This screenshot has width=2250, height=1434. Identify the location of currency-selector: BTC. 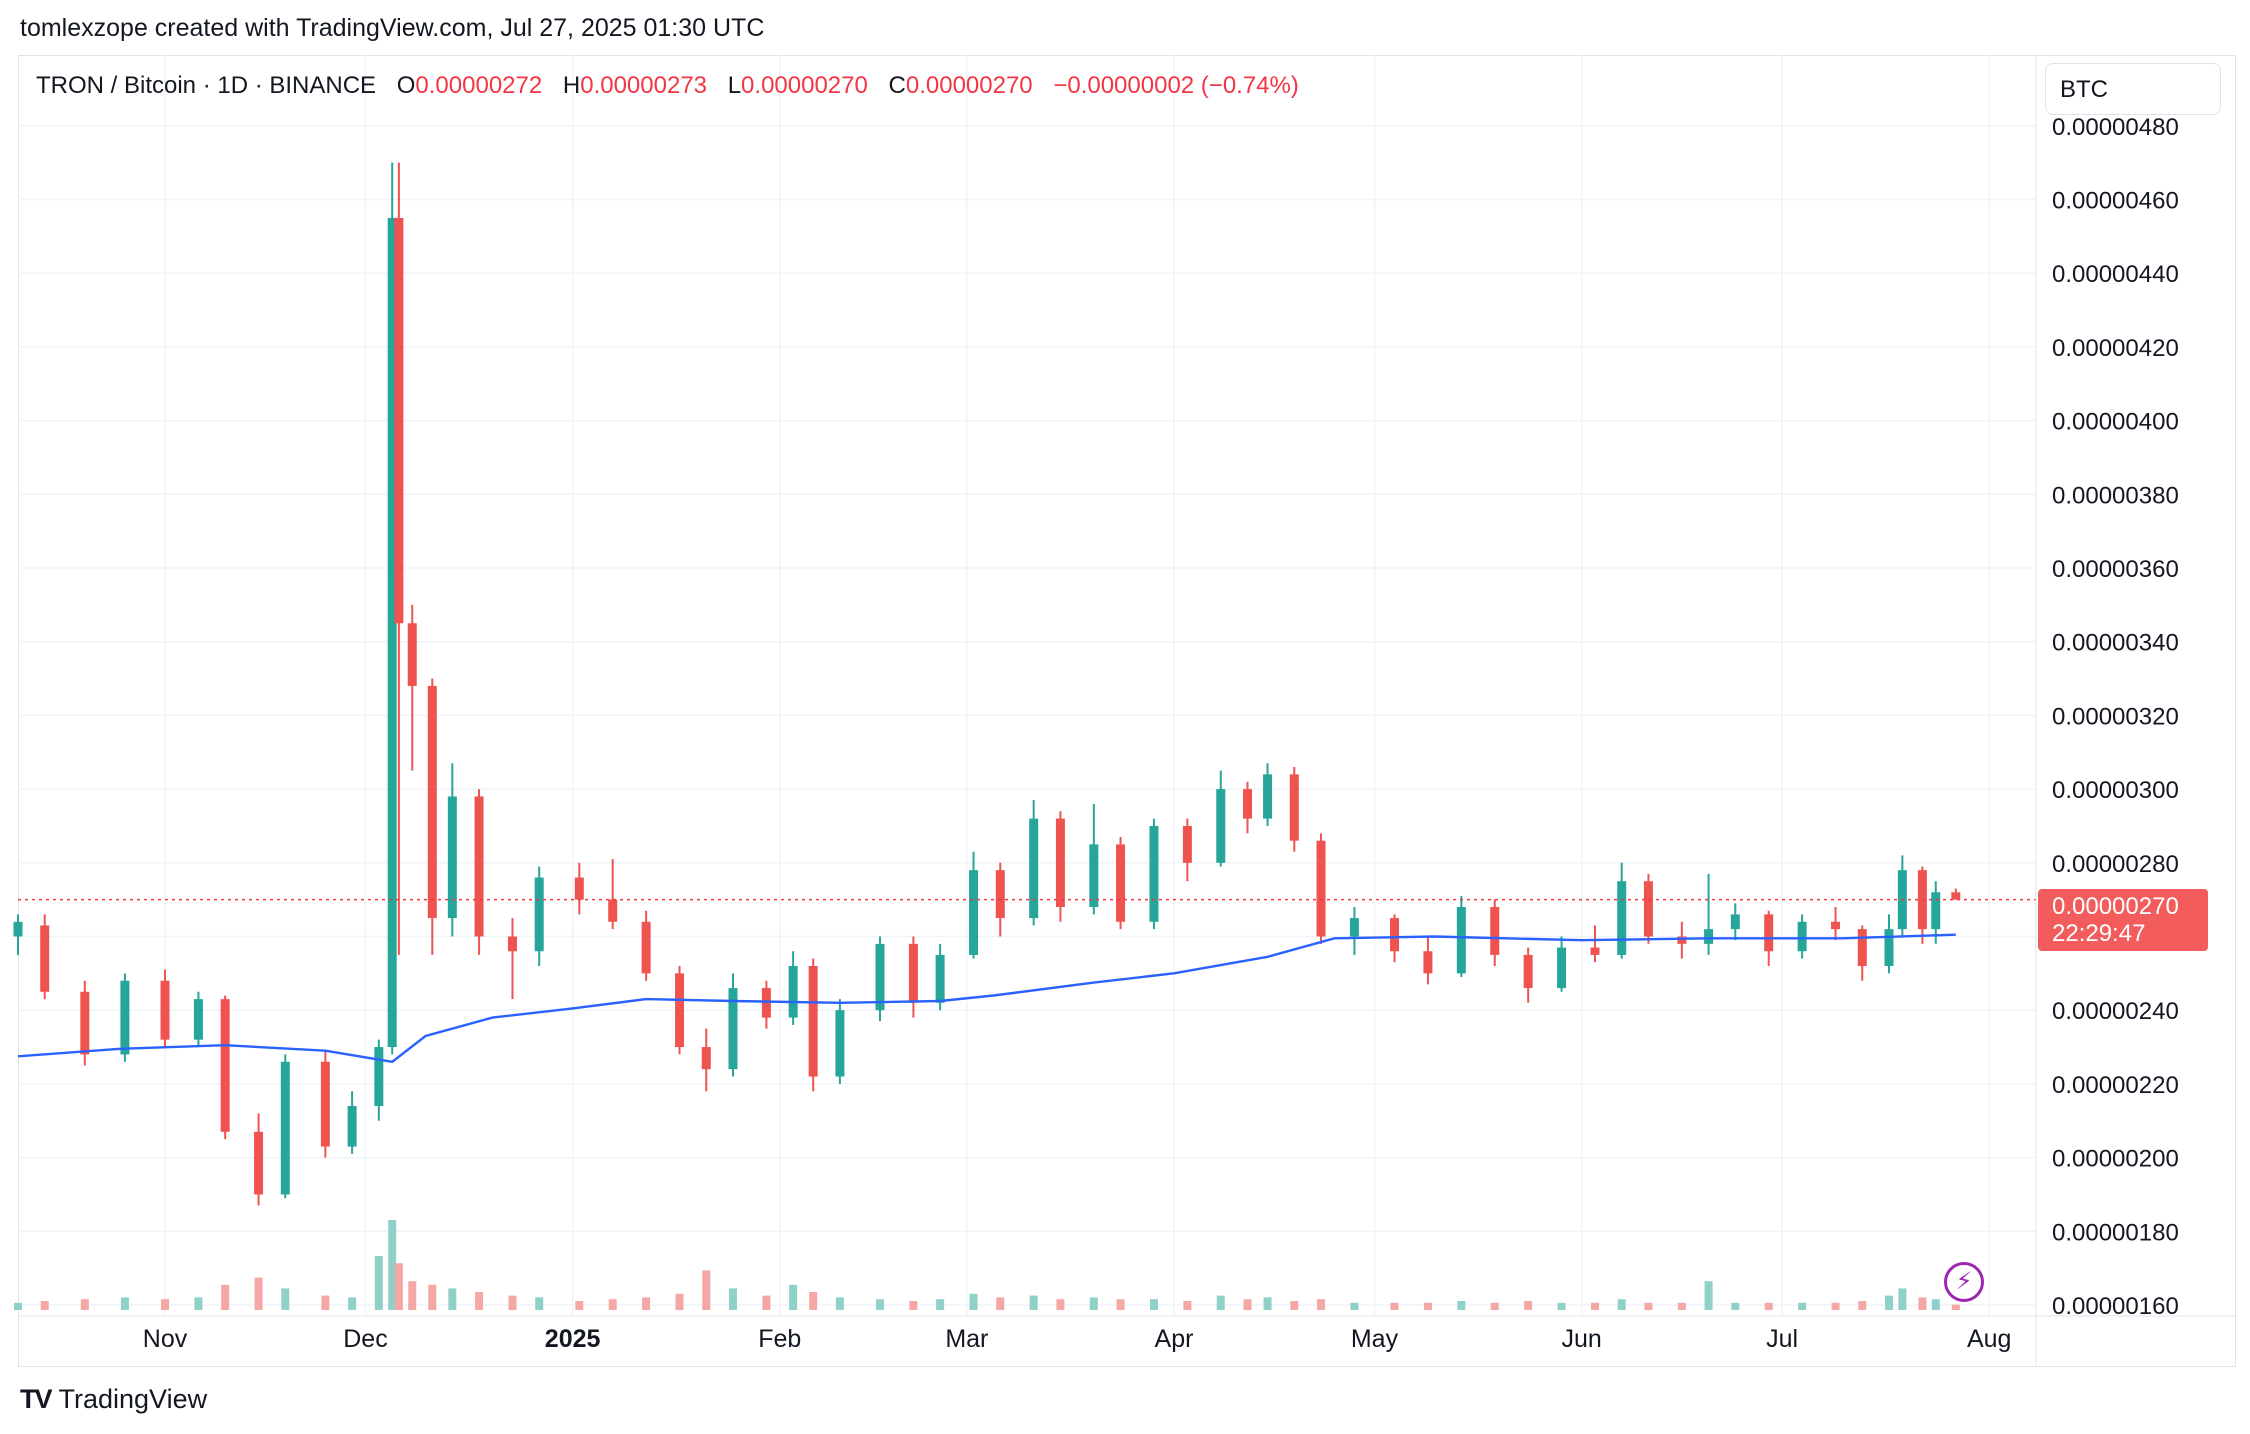
(2133, 89).